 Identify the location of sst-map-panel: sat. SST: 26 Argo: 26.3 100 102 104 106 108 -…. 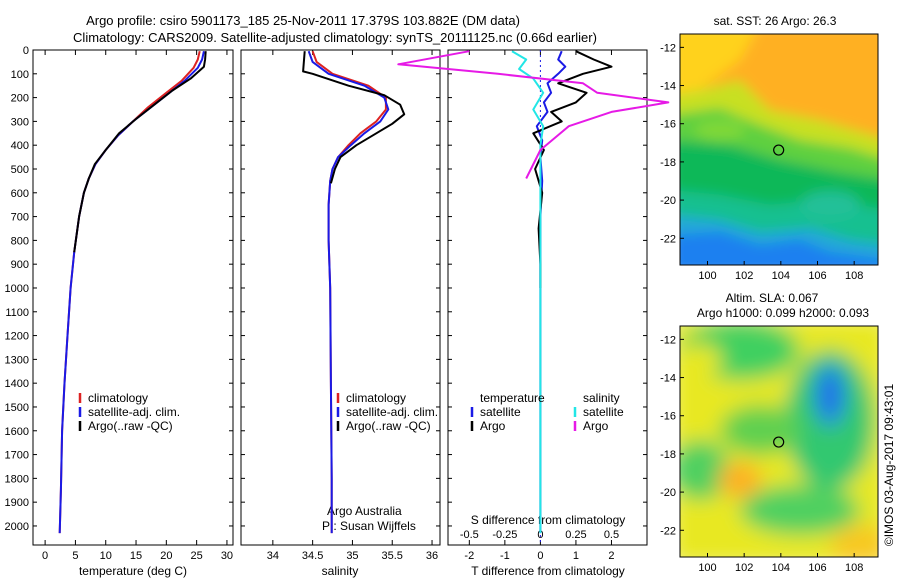
(769, 148).